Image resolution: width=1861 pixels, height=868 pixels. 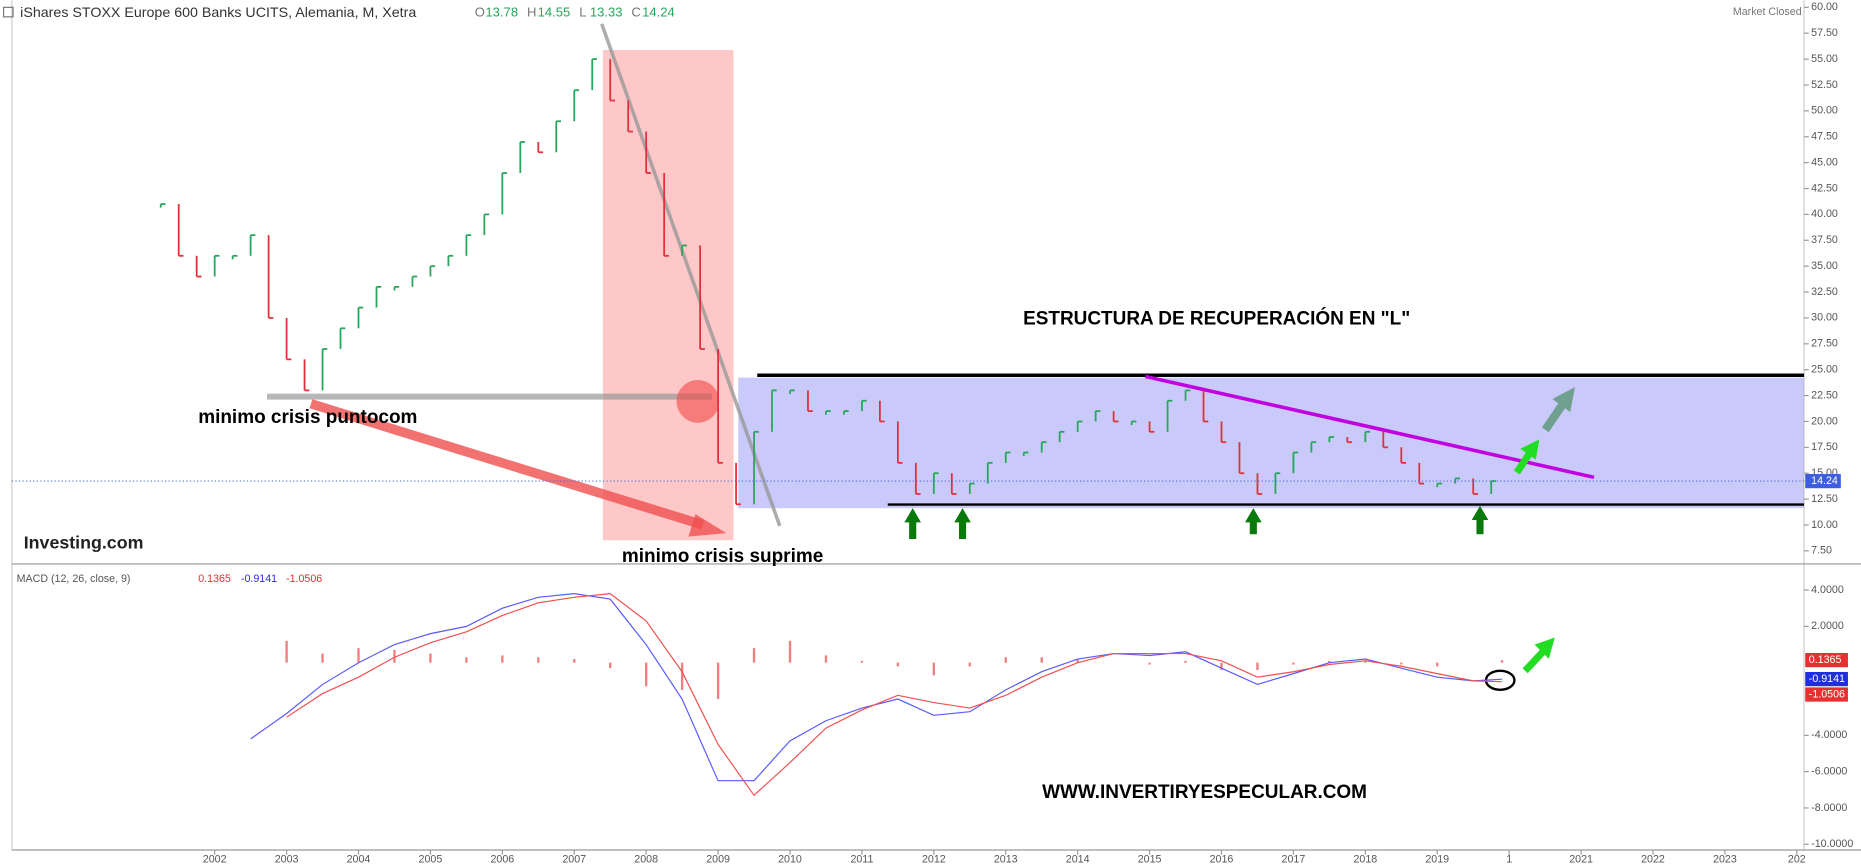 I want to click on ohlc-value: 14.55, so click(x=554, y=12).